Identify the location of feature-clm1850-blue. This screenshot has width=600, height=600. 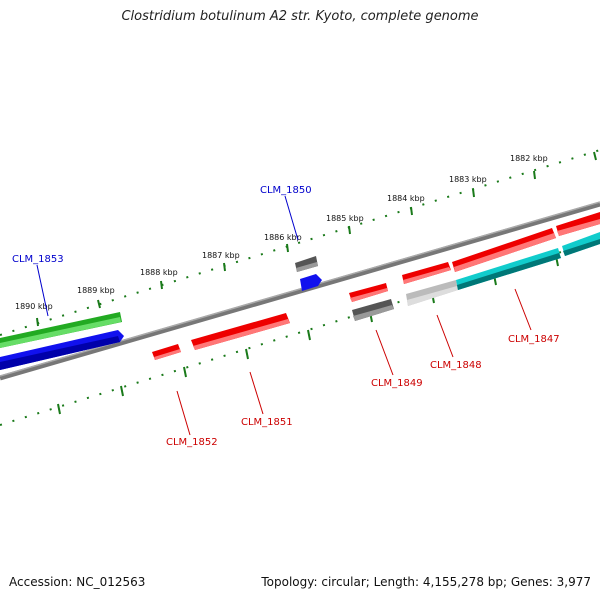
(311, 282).